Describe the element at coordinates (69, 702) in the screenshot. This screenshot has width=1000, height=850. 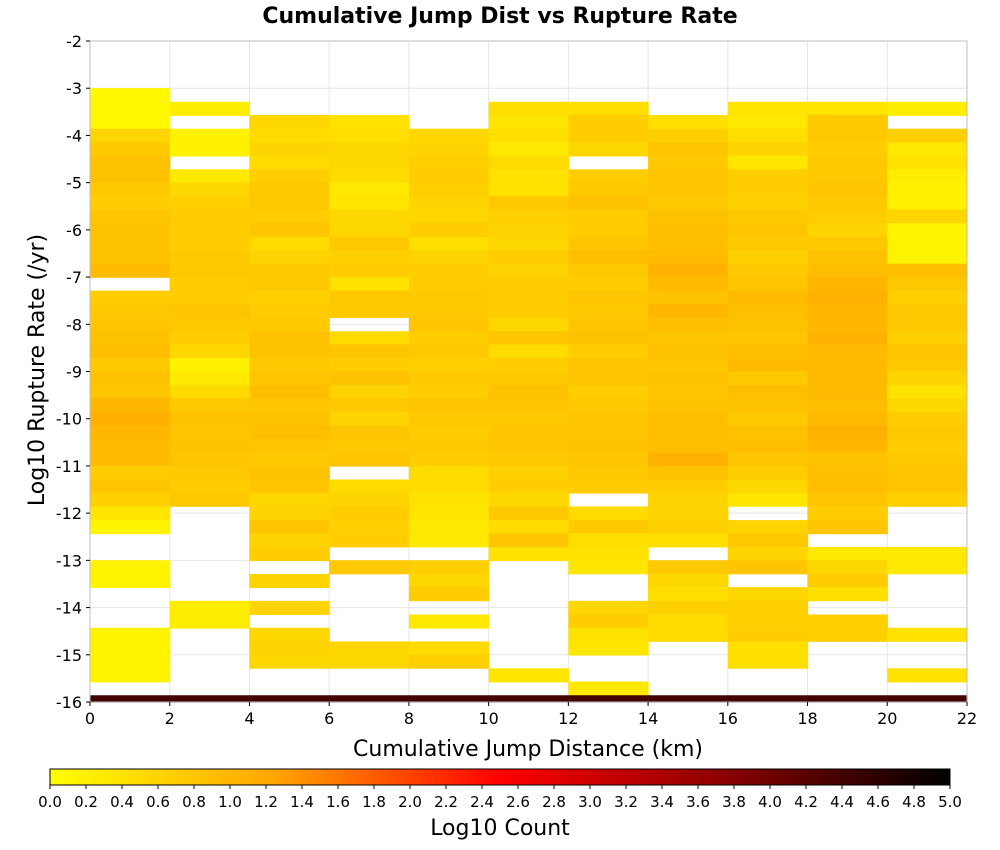
I see `y-tick-label: -16` at that location.